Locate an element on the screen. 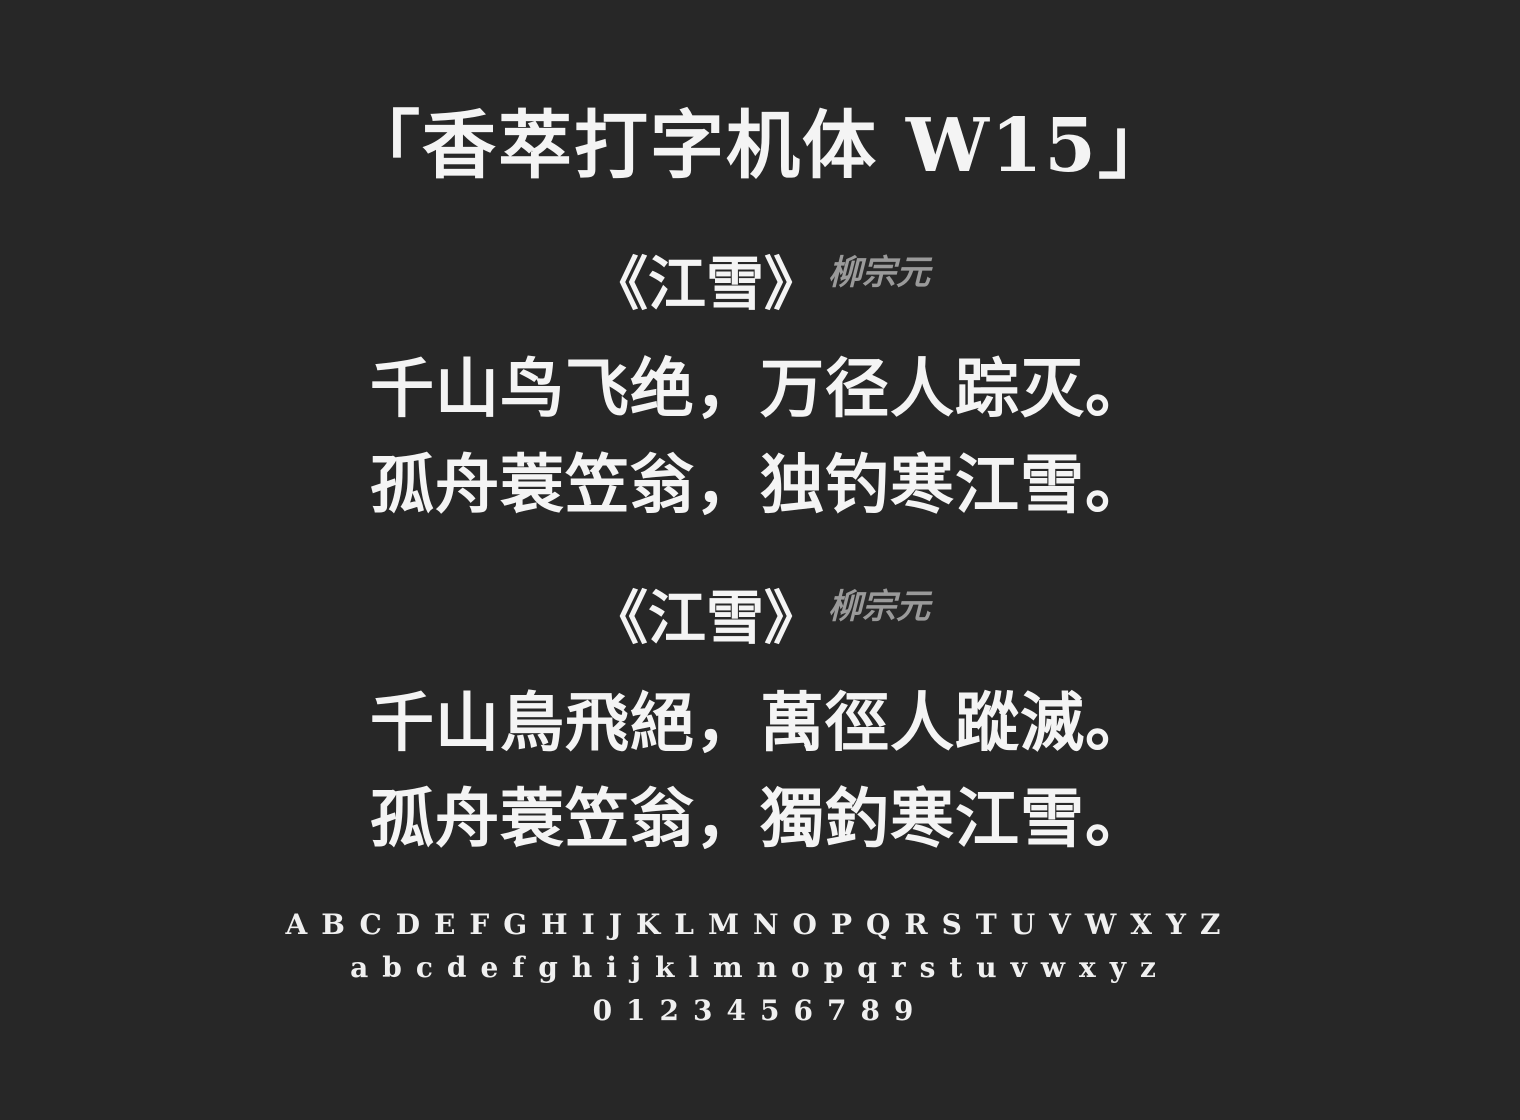  lowercase-glyphs: abcdefghijklmnopqrstuvwxyz is located at coordinates (760, 968).